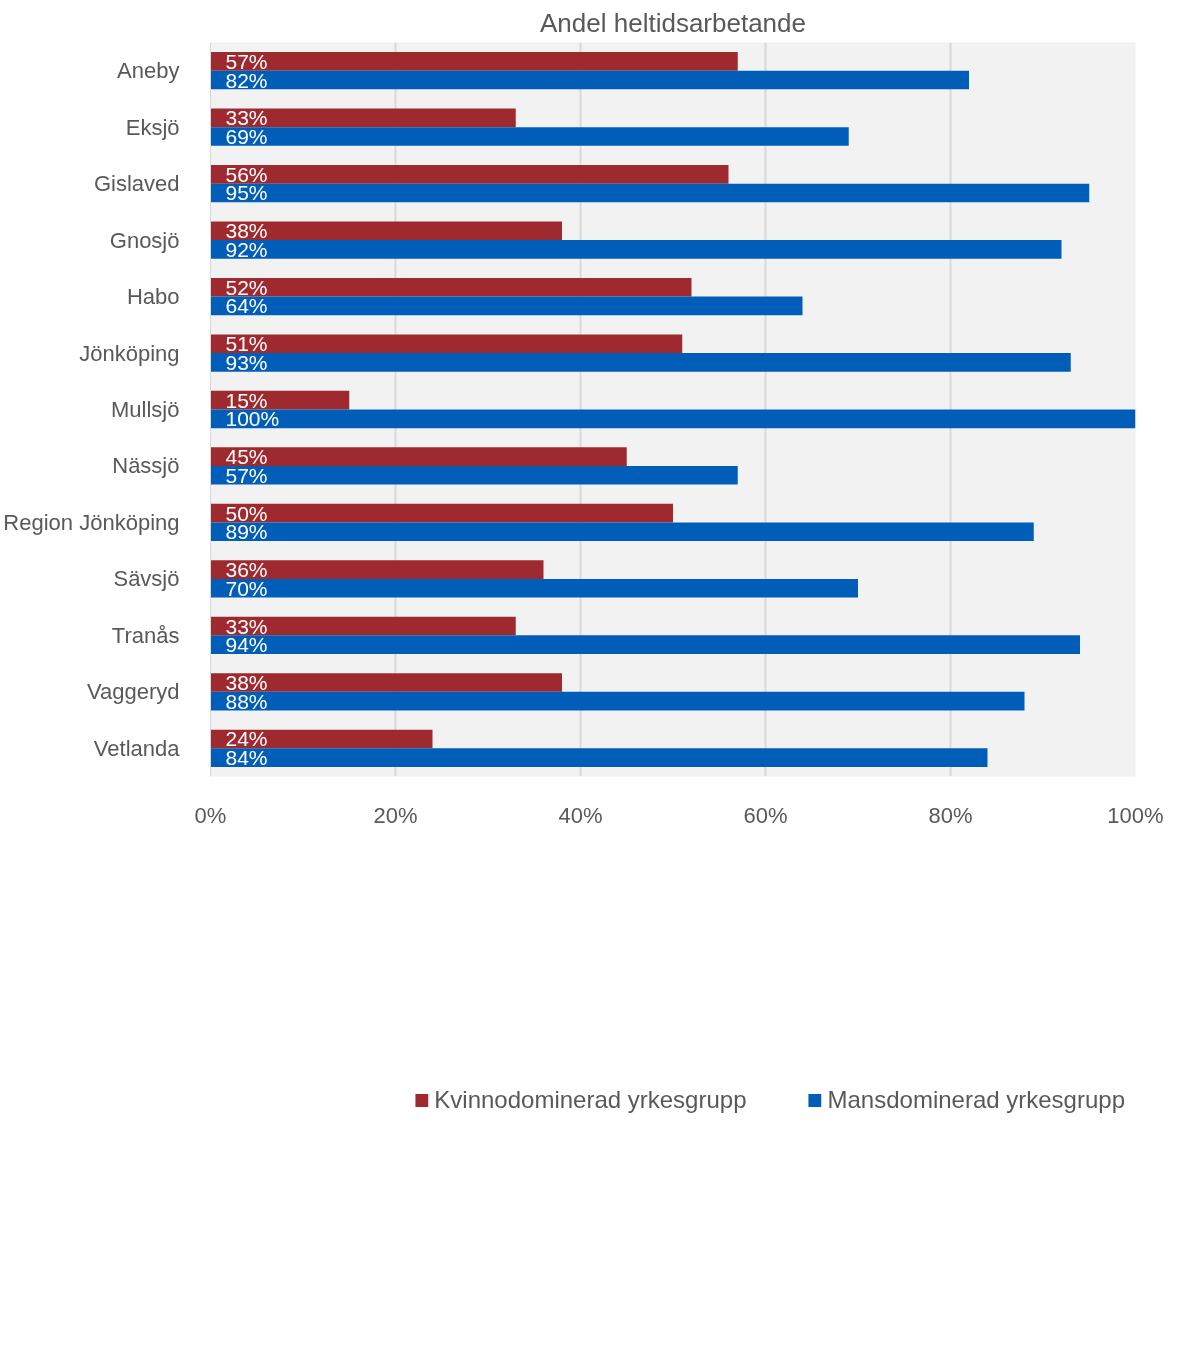  I want to click on y-tick-label: Gnosjö, so click(144, 240).